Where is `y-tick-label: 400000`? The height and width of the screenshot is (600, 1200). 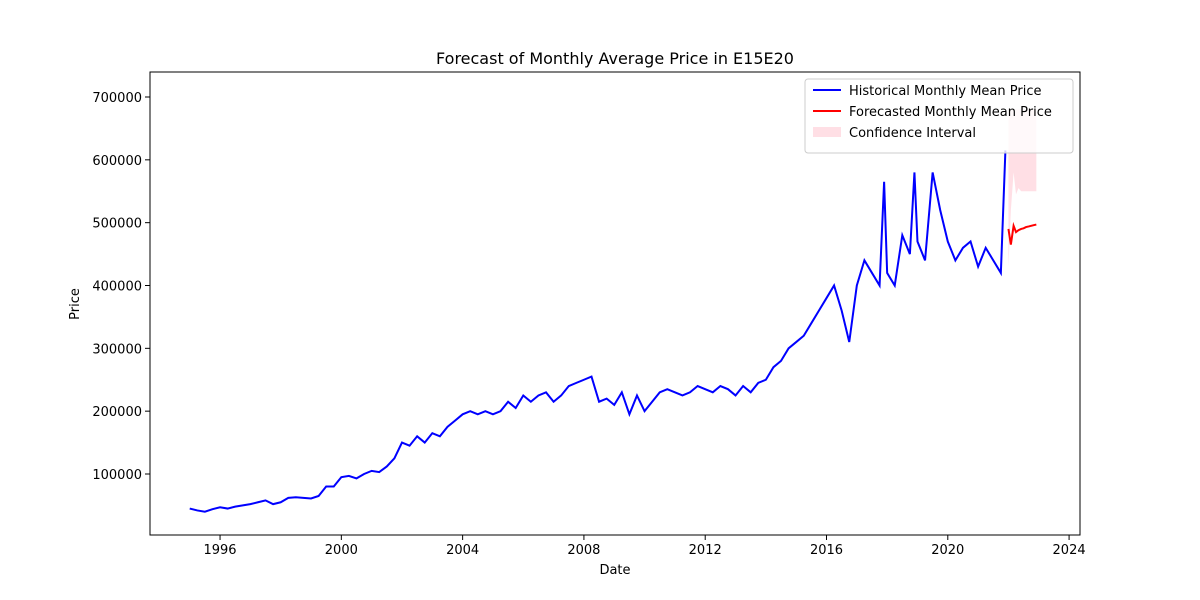 y-tick-label: 400000 is located at coordinates (117, 286).